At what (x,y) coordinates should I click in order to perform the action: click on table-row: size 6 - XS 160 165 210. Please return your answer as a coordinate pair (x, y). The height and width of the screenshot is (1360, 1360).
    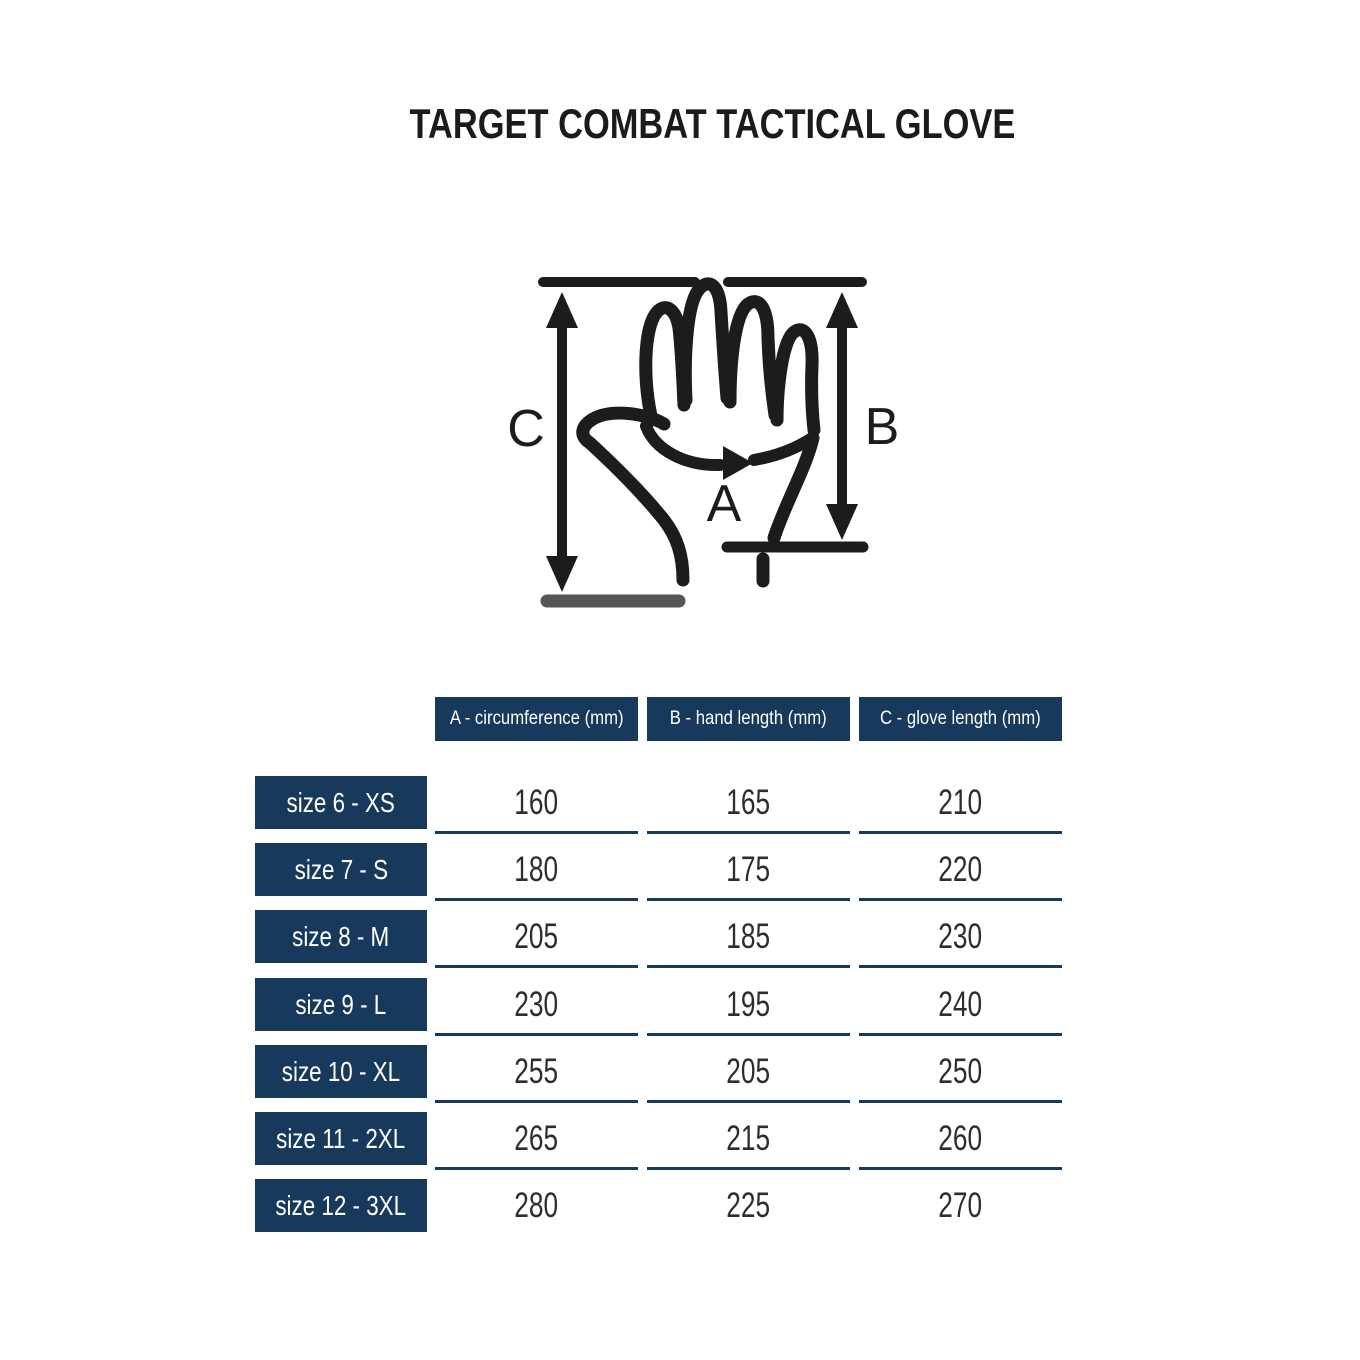
    Looking at the image, I should click on (658, 805).